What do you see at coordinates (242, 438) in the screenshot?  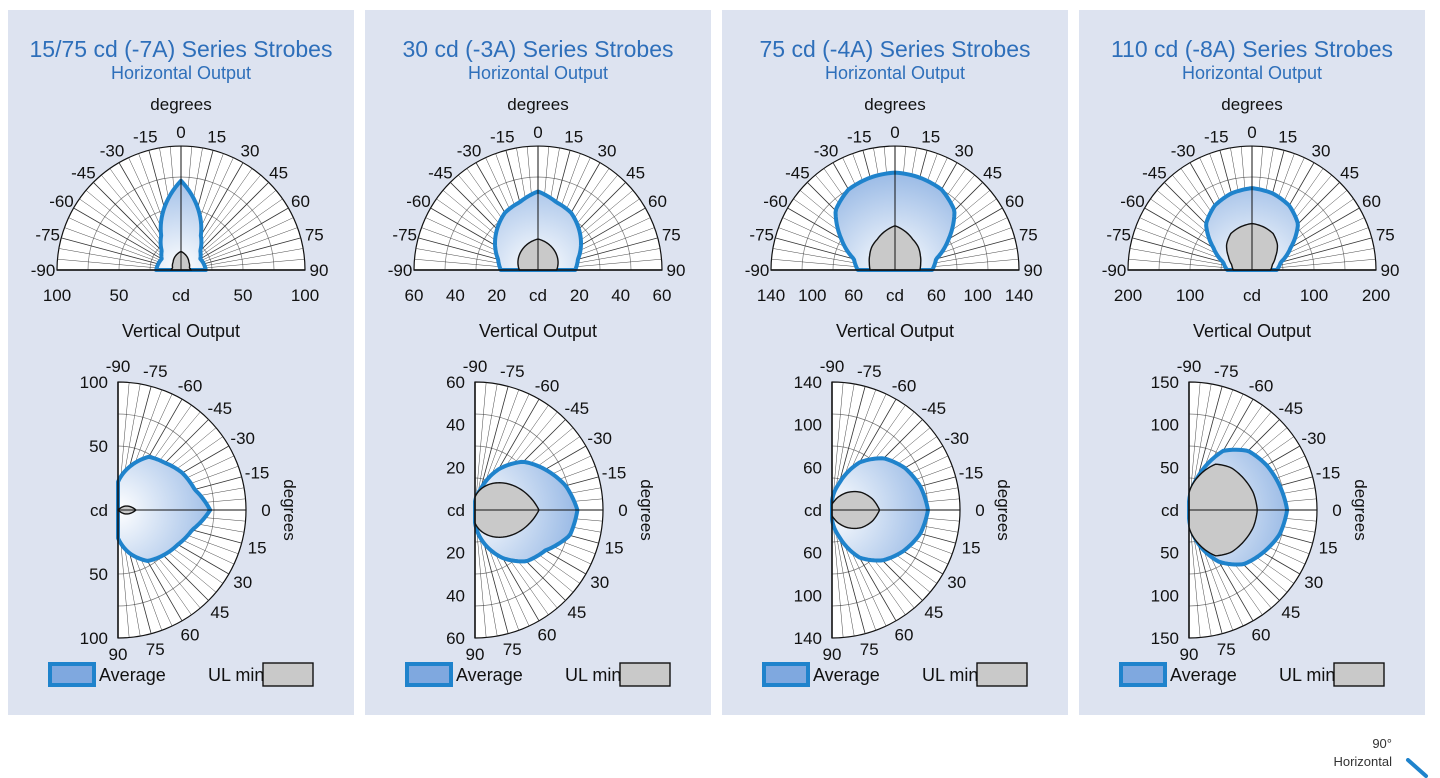 I see `vertical-angle-tick-label: -30` at bounding box center [242, 438].